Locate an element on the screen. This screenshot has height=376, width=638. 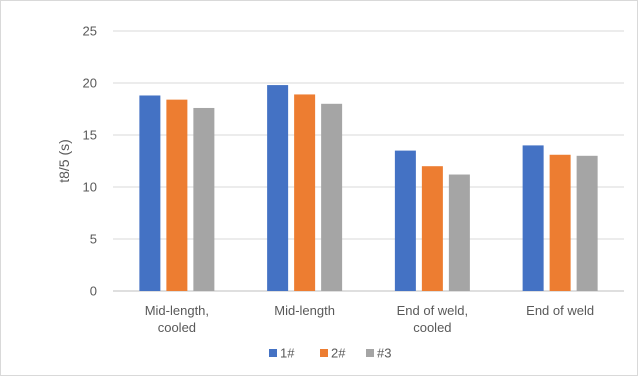
x-tick-label: End of weld is located at coordinates (560, 310).